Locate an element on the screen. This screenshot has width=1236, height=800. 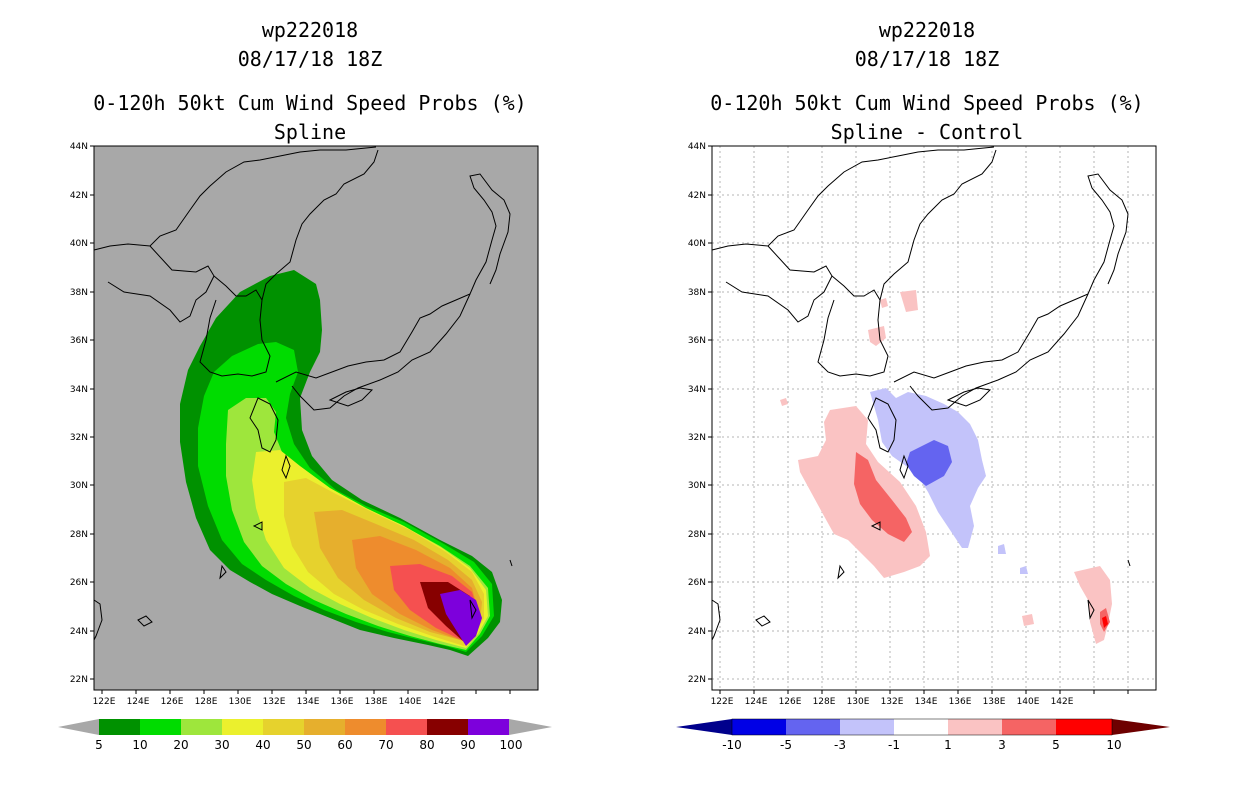
left-lon-label: 142E is located at coordinates (444, 702).